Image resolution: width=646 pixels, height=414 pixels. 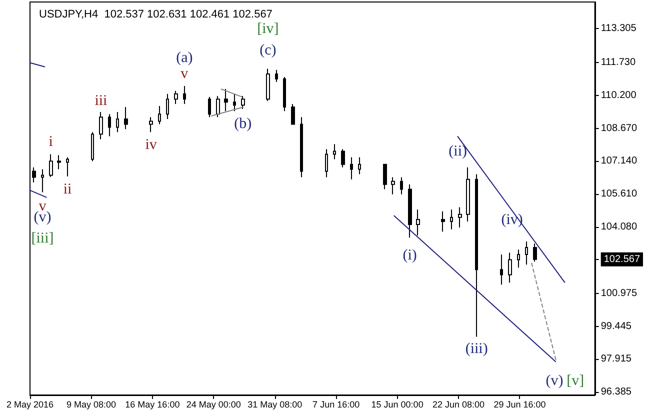 What do you see at coordinates (336, 405) in the screenshot?
I see `x-tick-label: 7 Jun 16:00` at bounding box center [336, 405].